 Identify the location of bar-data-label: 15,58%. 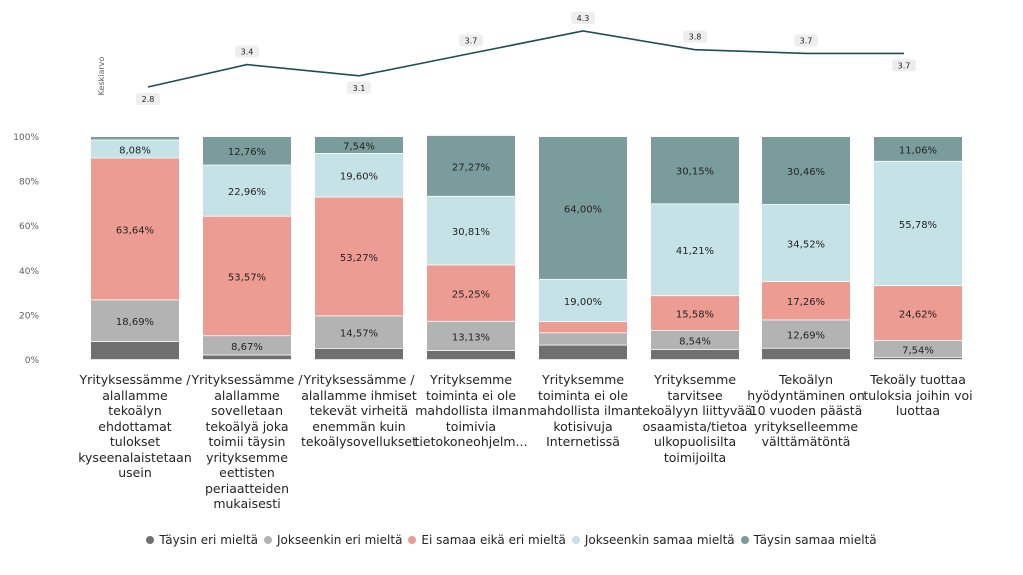
(695, 315).